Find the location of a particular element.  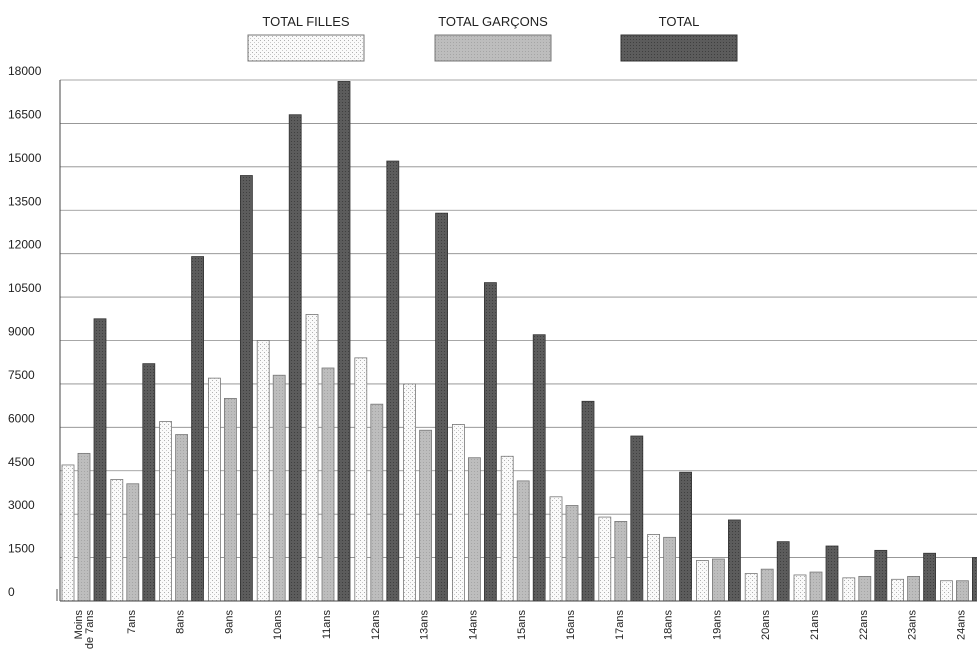

y-tick-label: 4500 is located at coordinates (21, 462).